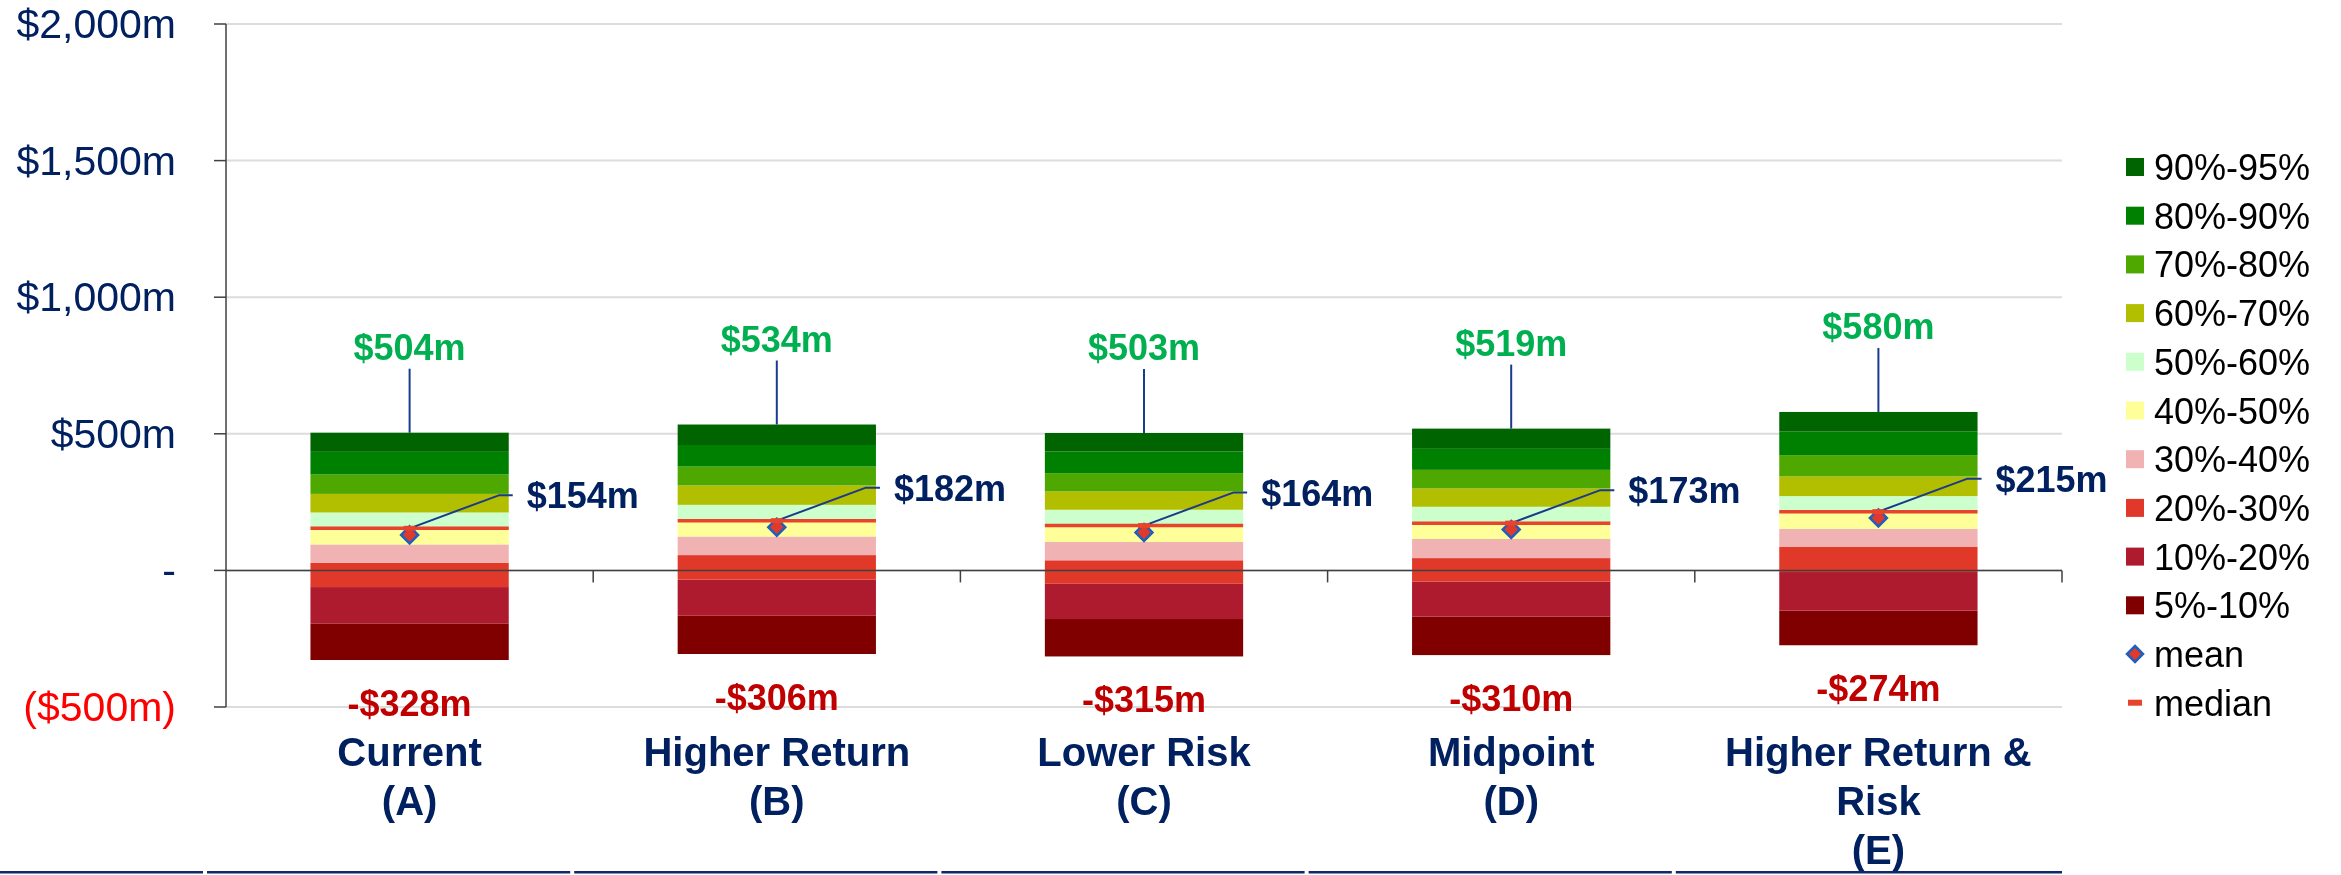  I want to click on legend-label: 60%-70%, so click(2232, 313).